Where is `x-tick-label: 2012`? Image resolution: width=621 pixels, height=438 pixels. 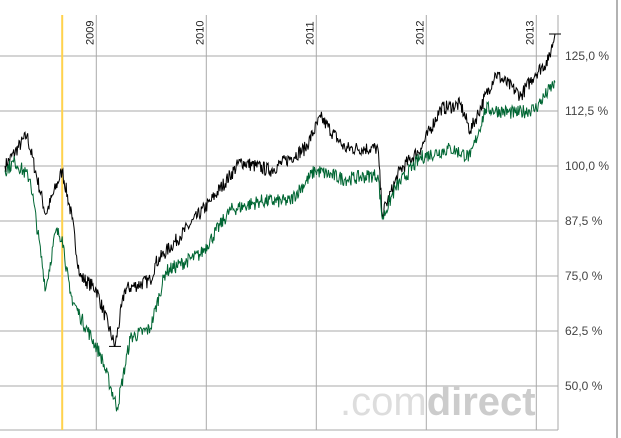 x-tick-label: 2012 is located at coordinates (420, 33).